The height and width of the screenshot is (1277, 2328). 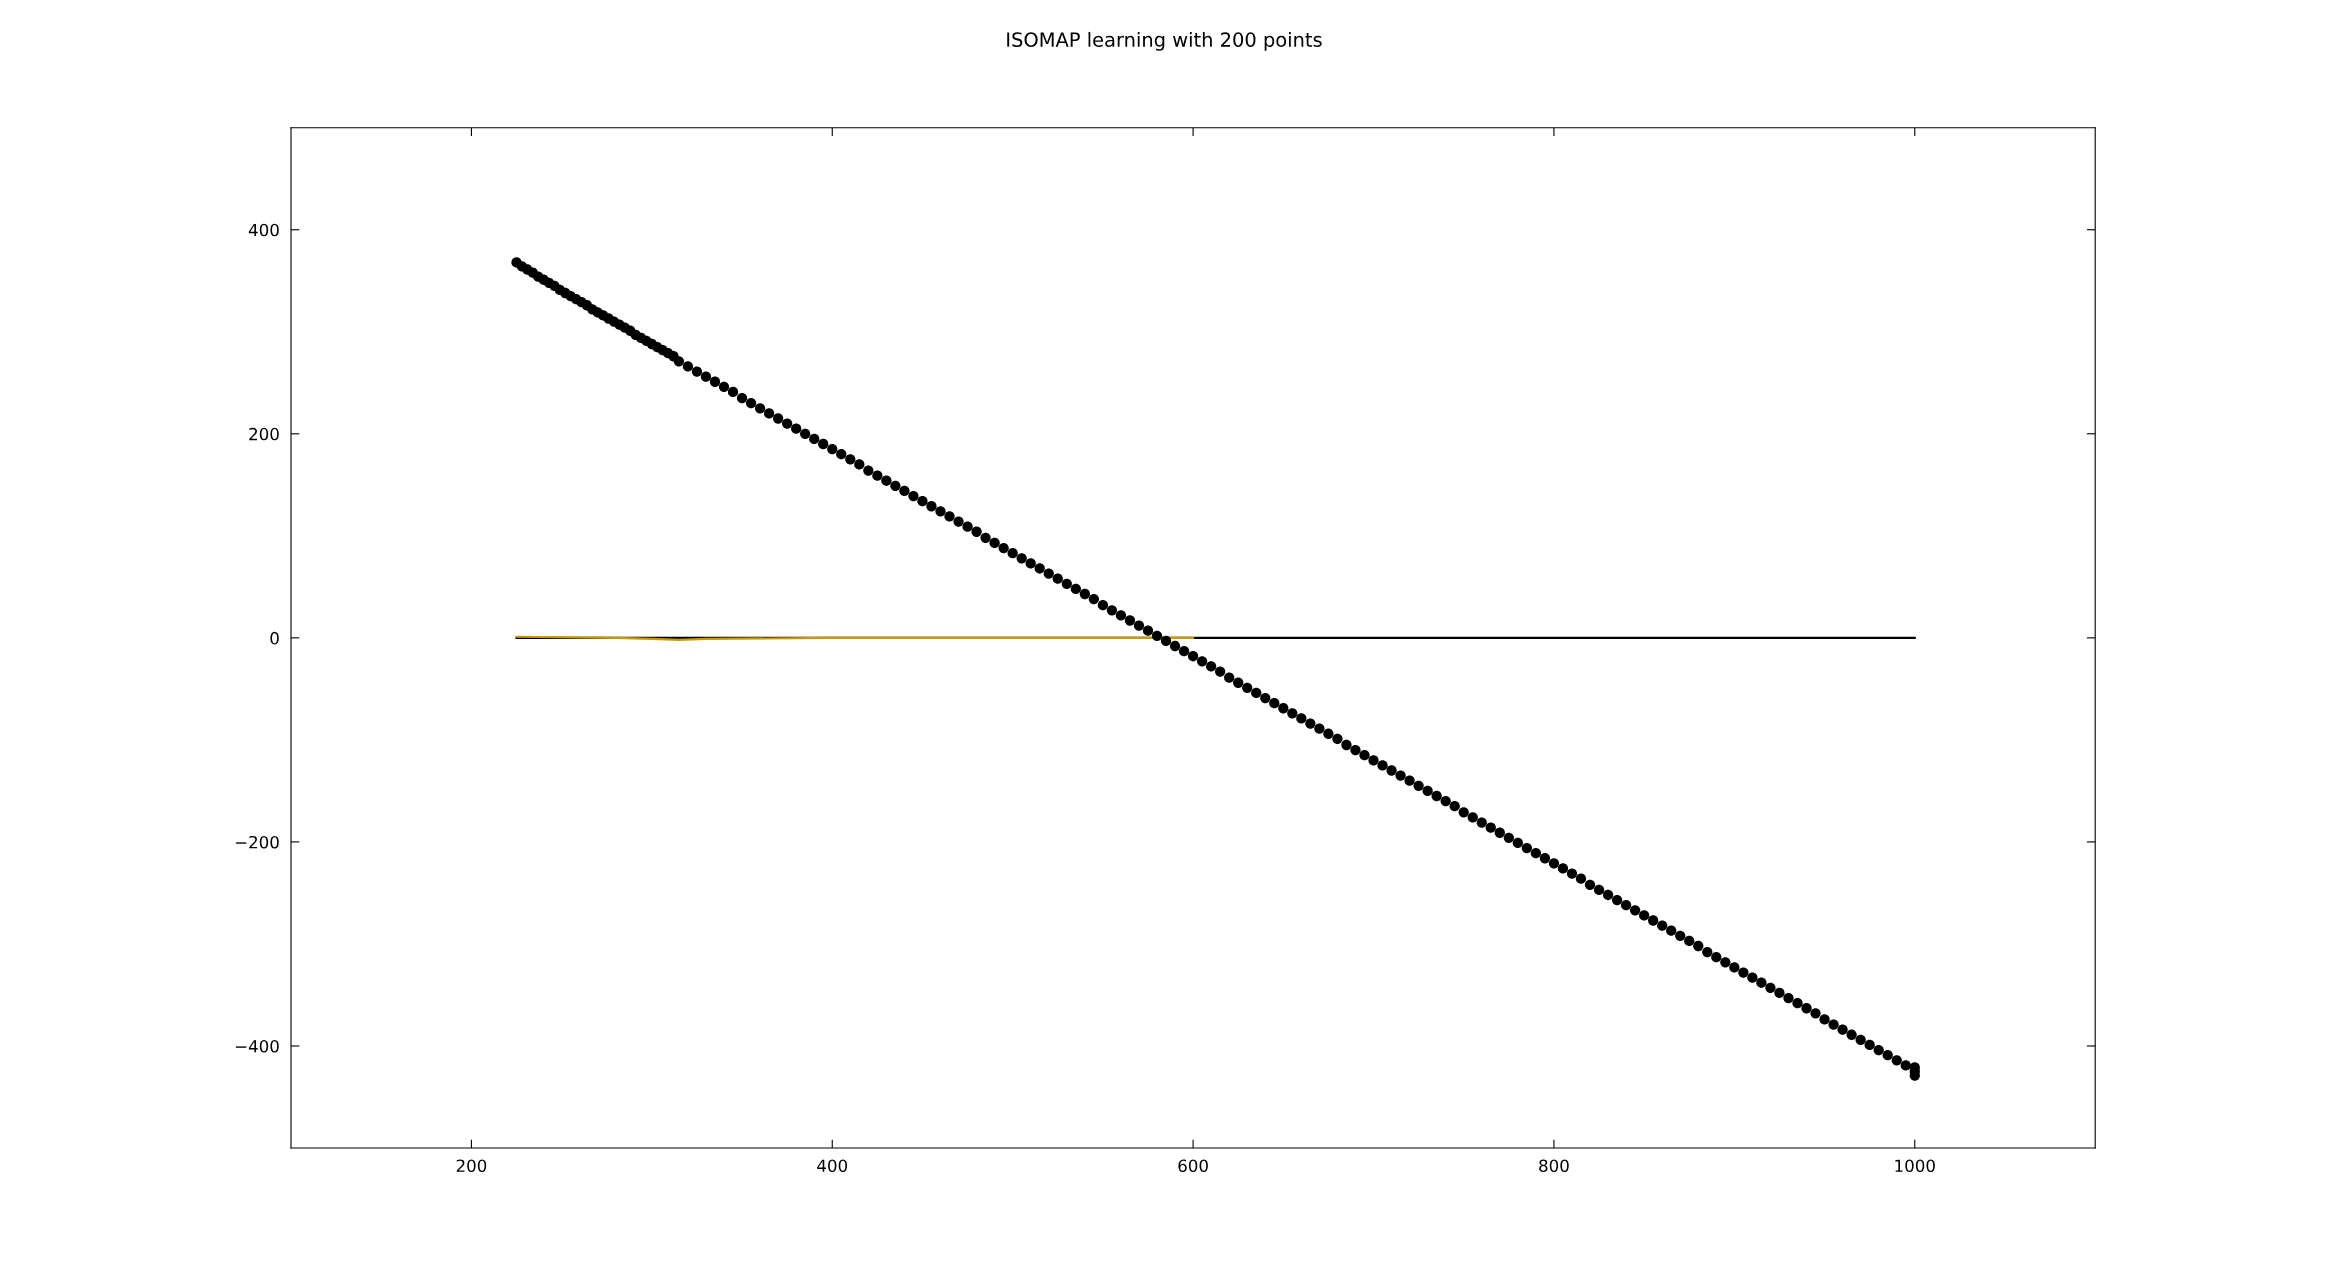 What do you see at coordinates (274, 638) in the screenshot?
I see `y-tick-label: 0` at bounding box center [274, 638].